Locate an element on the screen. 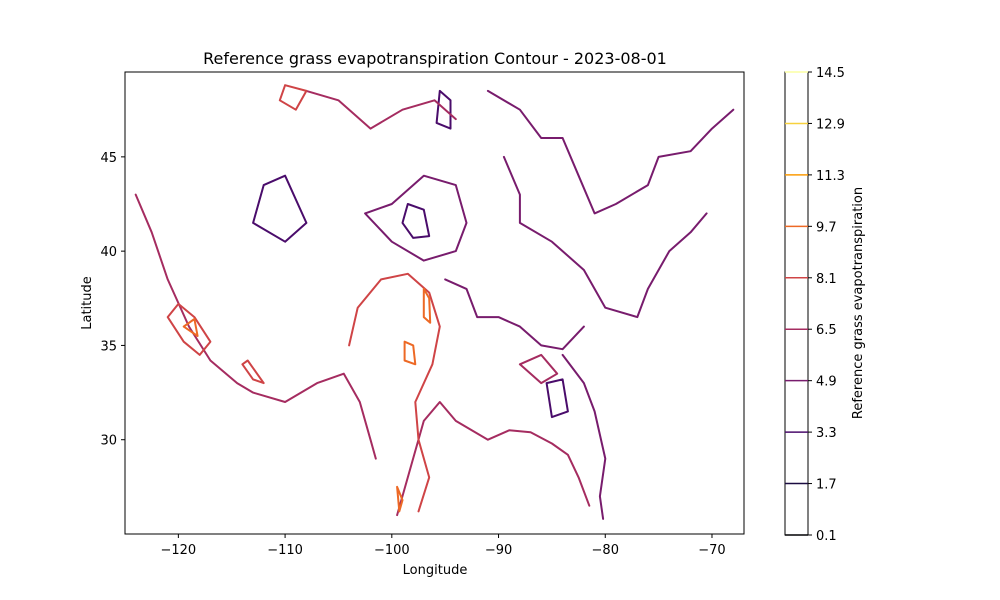  x-tick-label: −80 is located at coordinates (605, 550).